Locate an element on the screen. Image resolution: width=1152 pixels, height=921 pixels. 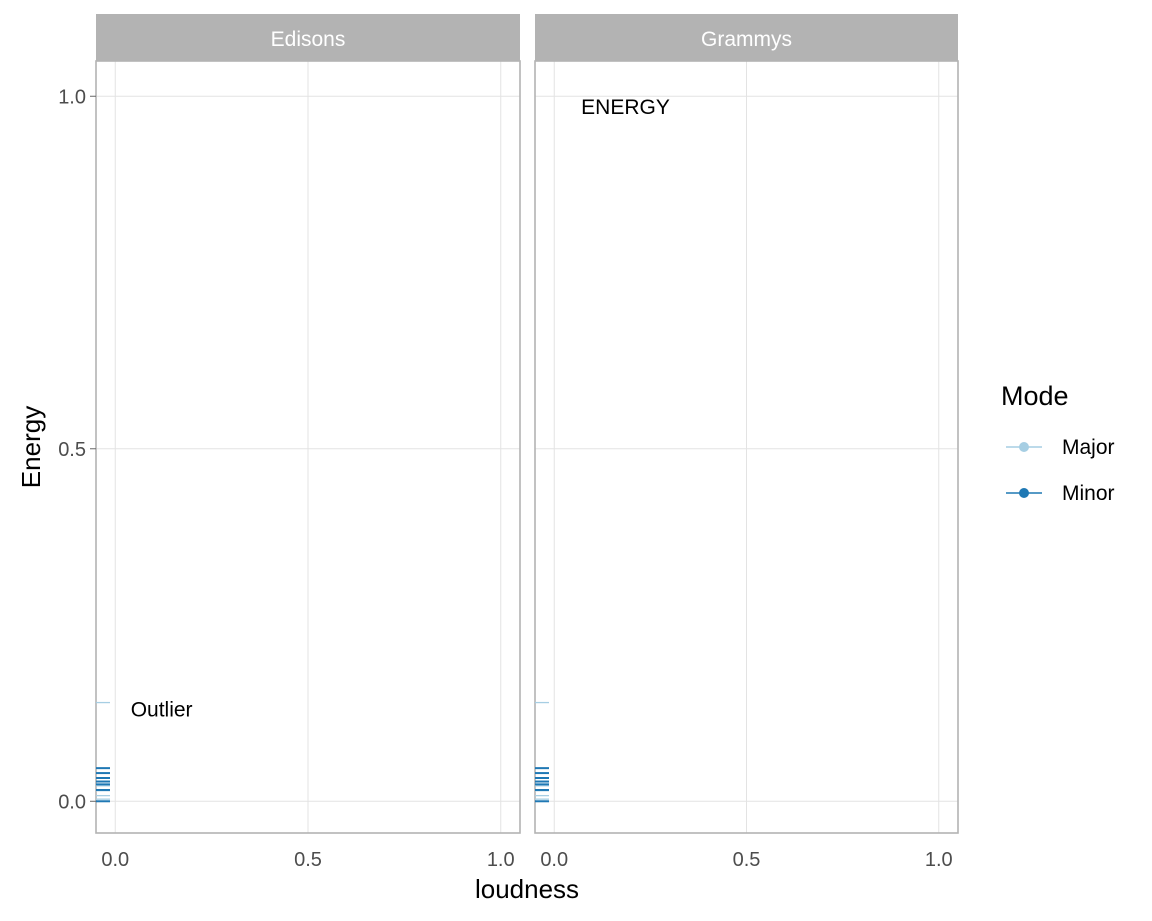
x-axis-tick-labels: 0.0 0.5 1.0 0.0 0.5 1.0 is located at coordinates (526, 860).